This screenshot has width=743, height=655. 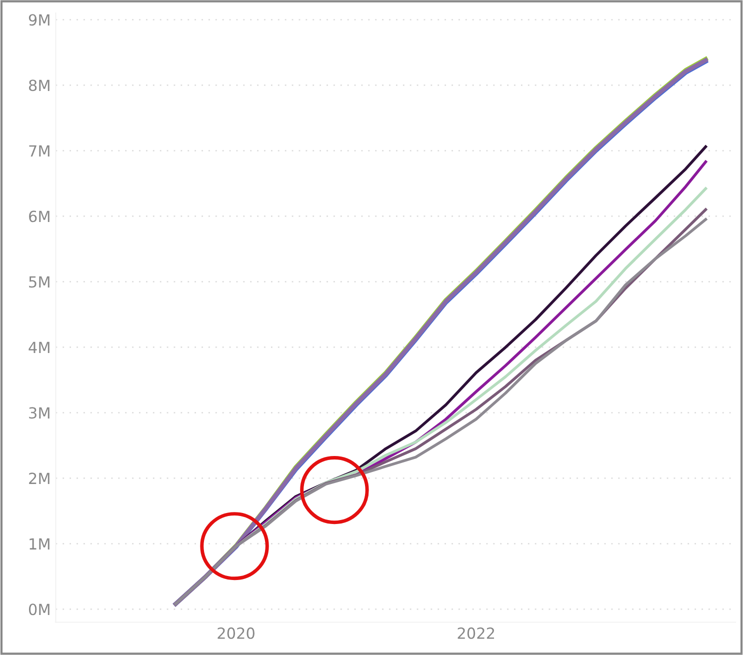 What do you see at coordinates (476, 633) in the screenshot?
I see `x-tick-label: 2022` at bounding box center [476, 633].